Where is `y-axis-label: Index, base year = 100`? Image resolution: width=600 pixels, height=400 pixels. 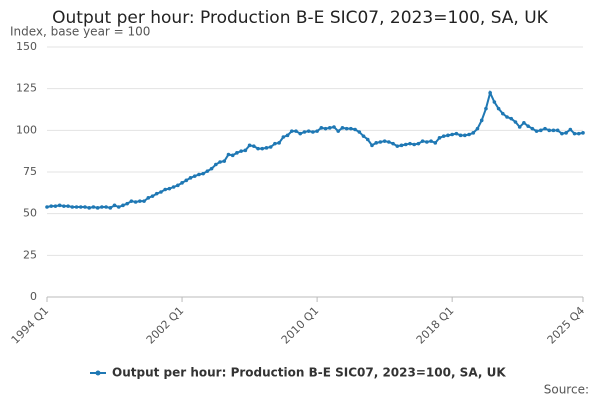
y-axis-label: Index, base year = 100 is located at coordinates (80, 32).